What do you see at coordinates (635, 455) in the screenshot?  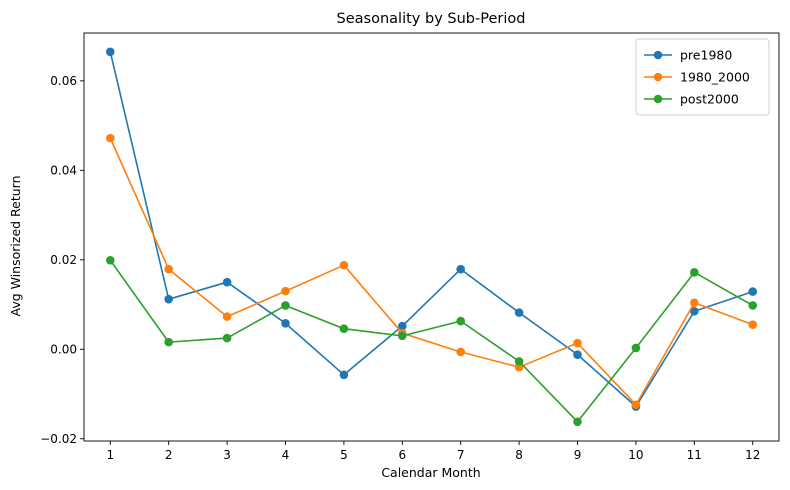 I see `x-tick-label: 10` at bounding box center [635, 455].